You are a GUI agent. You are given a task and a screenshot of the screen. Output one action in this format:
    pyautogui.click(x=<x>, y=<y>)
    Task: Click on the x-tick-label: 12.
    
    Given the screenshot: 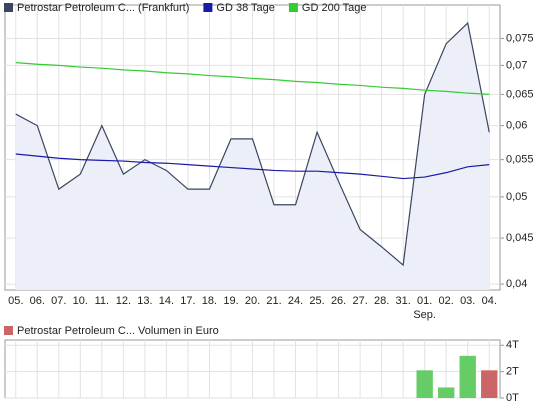 What is the action you would take?
    pyautogui.click(x=123, y=301)
    